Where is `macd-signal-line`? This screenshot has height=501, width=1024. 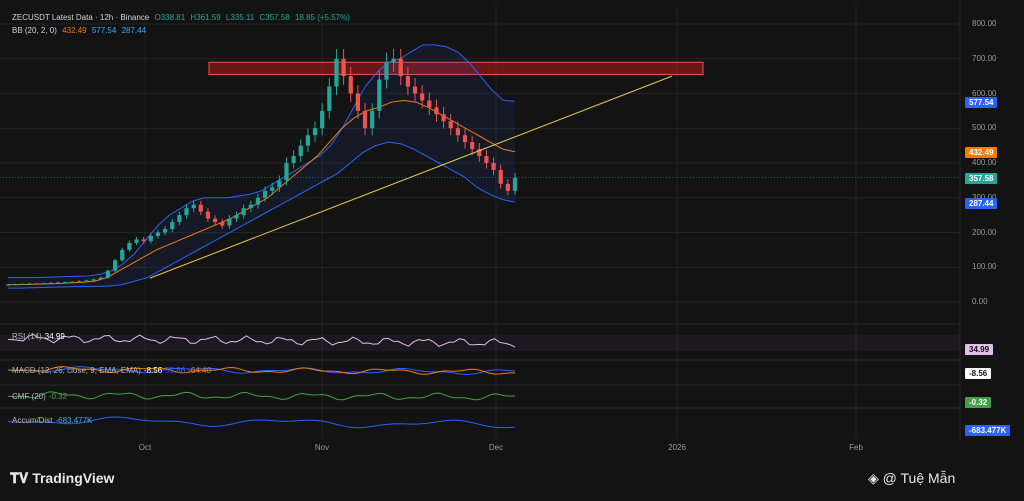 macd-signal-line is located at coordinates (261, 370).